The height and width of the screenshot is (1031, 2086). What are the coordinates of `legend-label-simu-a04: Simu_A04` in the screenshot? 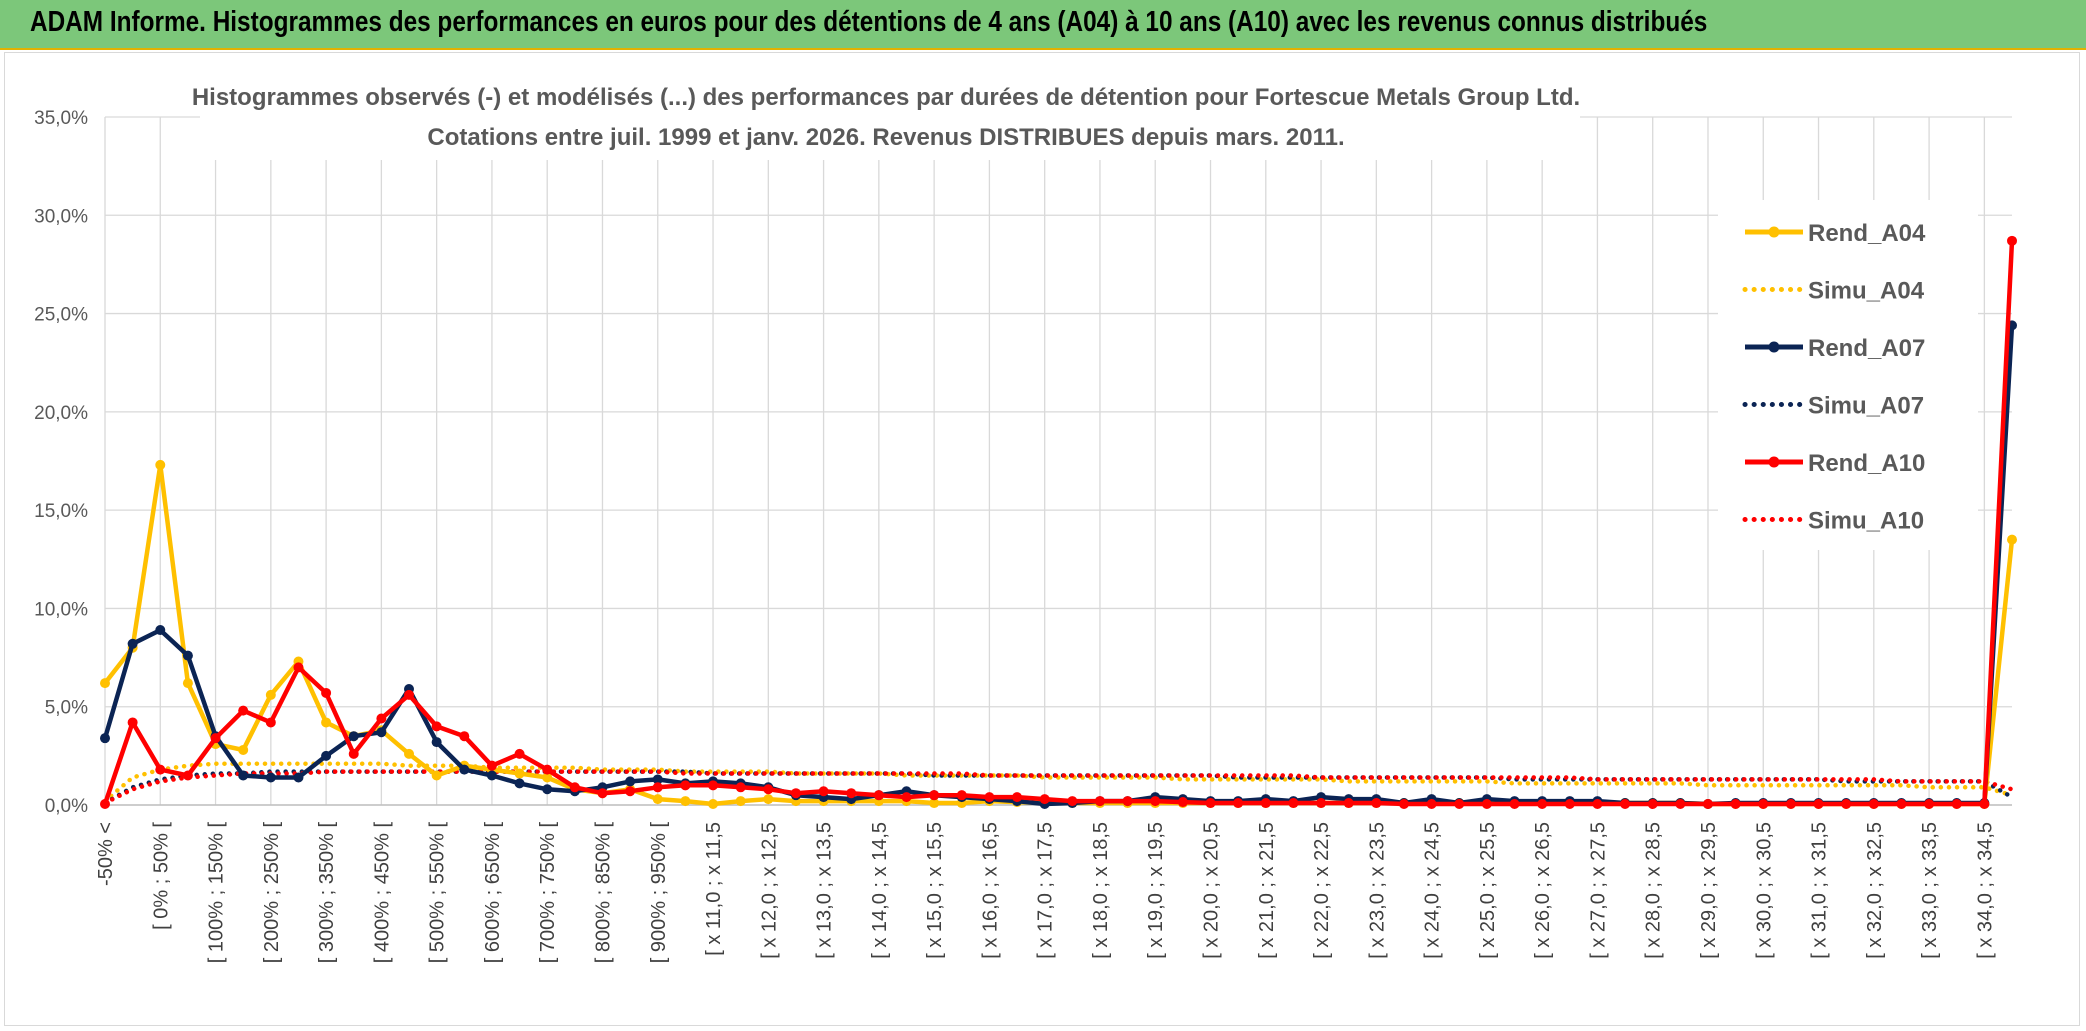 It's located at (1866, 291).